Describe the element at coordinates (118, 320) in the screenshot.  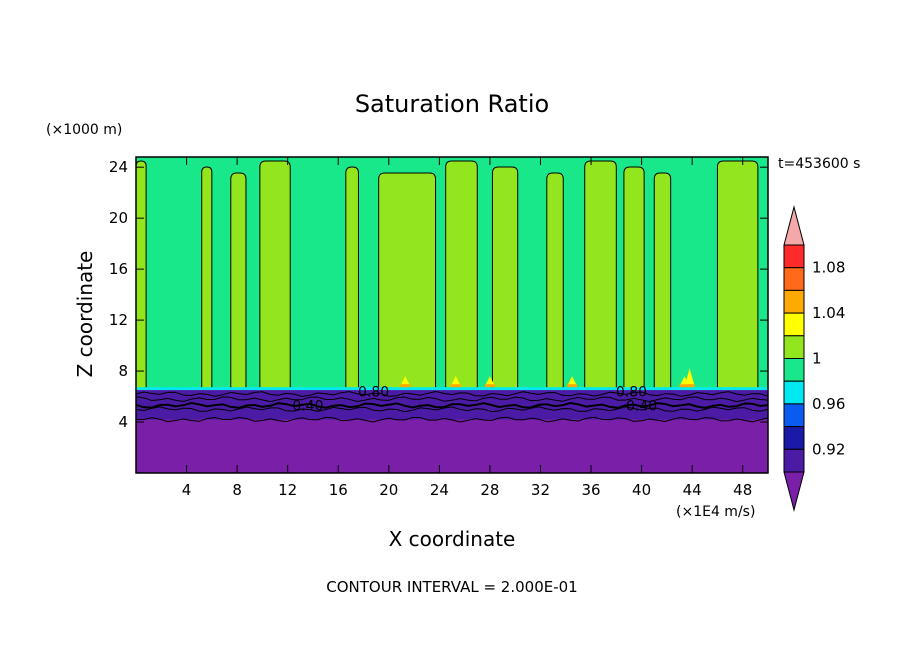
I see `y-tick-label: 12` at that location.